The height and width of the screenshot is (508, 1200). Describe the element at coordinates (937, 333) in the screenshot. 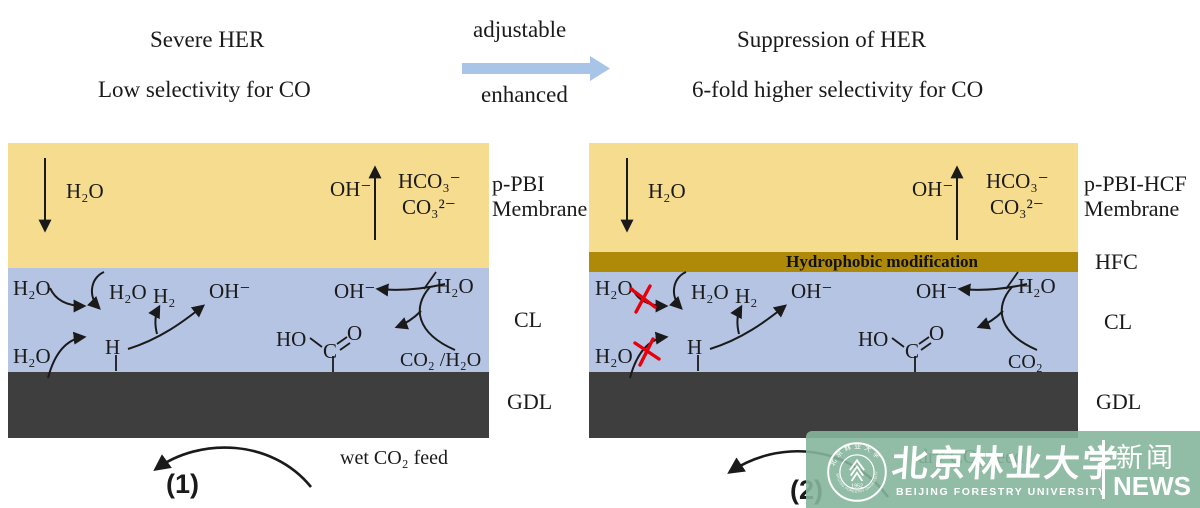

I see `right-cl-oxygen: O` at that location.